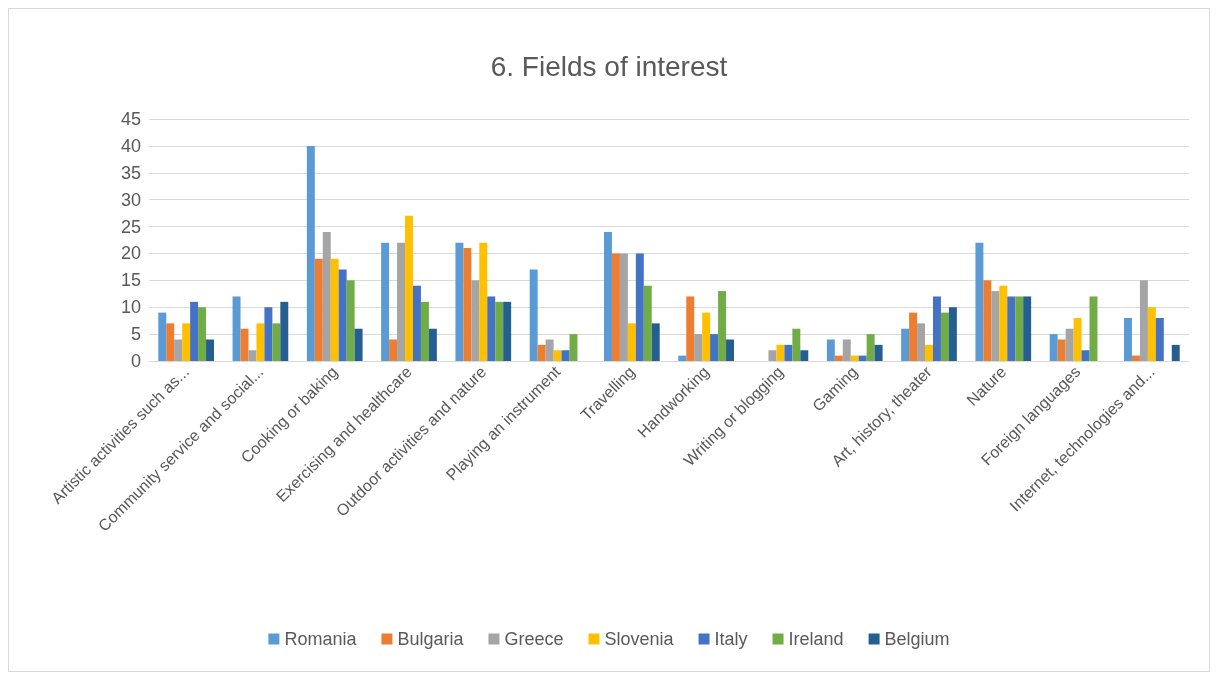 Image resolution: width=1218 pixels, height=680 pixels. What do you see at coordinates (135, 361) in the screenshot?
I see `y-tick-label: 0` at bounding box center [135, 361].